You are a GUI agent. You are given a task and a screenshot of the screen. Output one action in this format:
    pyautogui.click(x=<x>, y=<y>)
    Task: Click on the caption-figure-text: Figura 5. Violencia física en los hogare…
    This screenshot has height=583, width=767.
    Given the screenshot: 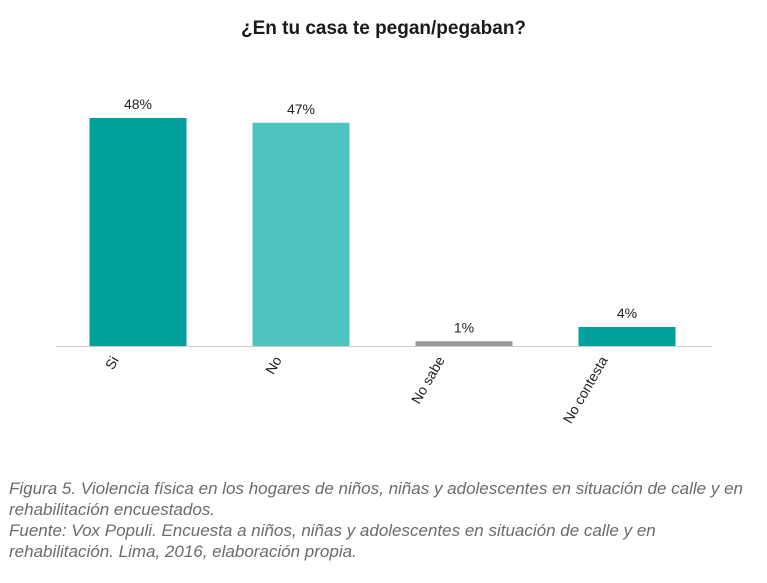 What is the action you would take?
    pyautogui.click(x=376, y=499)
    